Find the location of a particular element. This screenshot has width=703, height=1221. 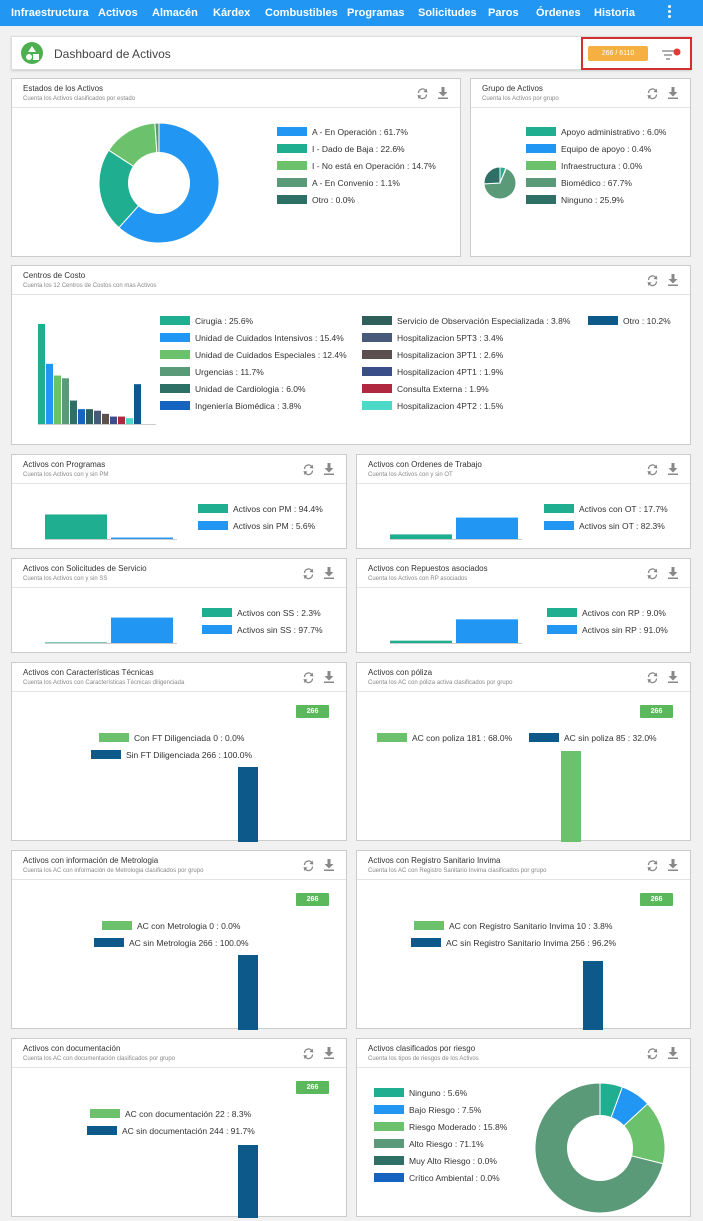

legend-item: Activos sin PM : 5.6% is located at coordinates (256, 526).